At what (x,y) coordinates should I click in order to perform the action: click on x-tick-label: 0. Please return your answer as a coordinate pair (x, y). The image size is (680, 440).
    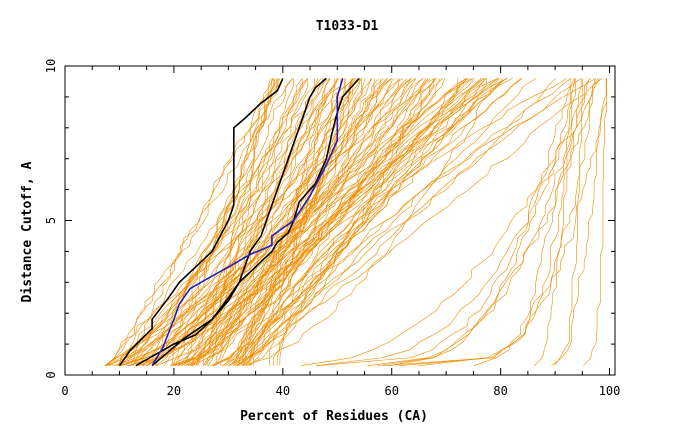
    Looking at the image, I should click on (64, 391).